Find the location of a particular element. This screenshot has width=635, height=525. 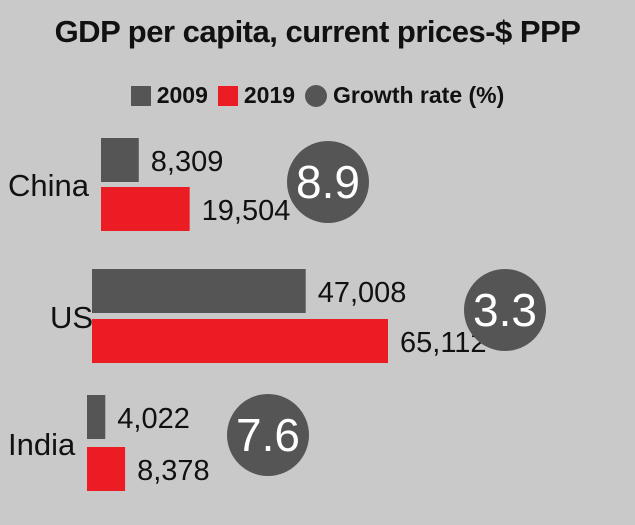

data-label-china-2009: 8,309 is located at coordinates (187, 162).